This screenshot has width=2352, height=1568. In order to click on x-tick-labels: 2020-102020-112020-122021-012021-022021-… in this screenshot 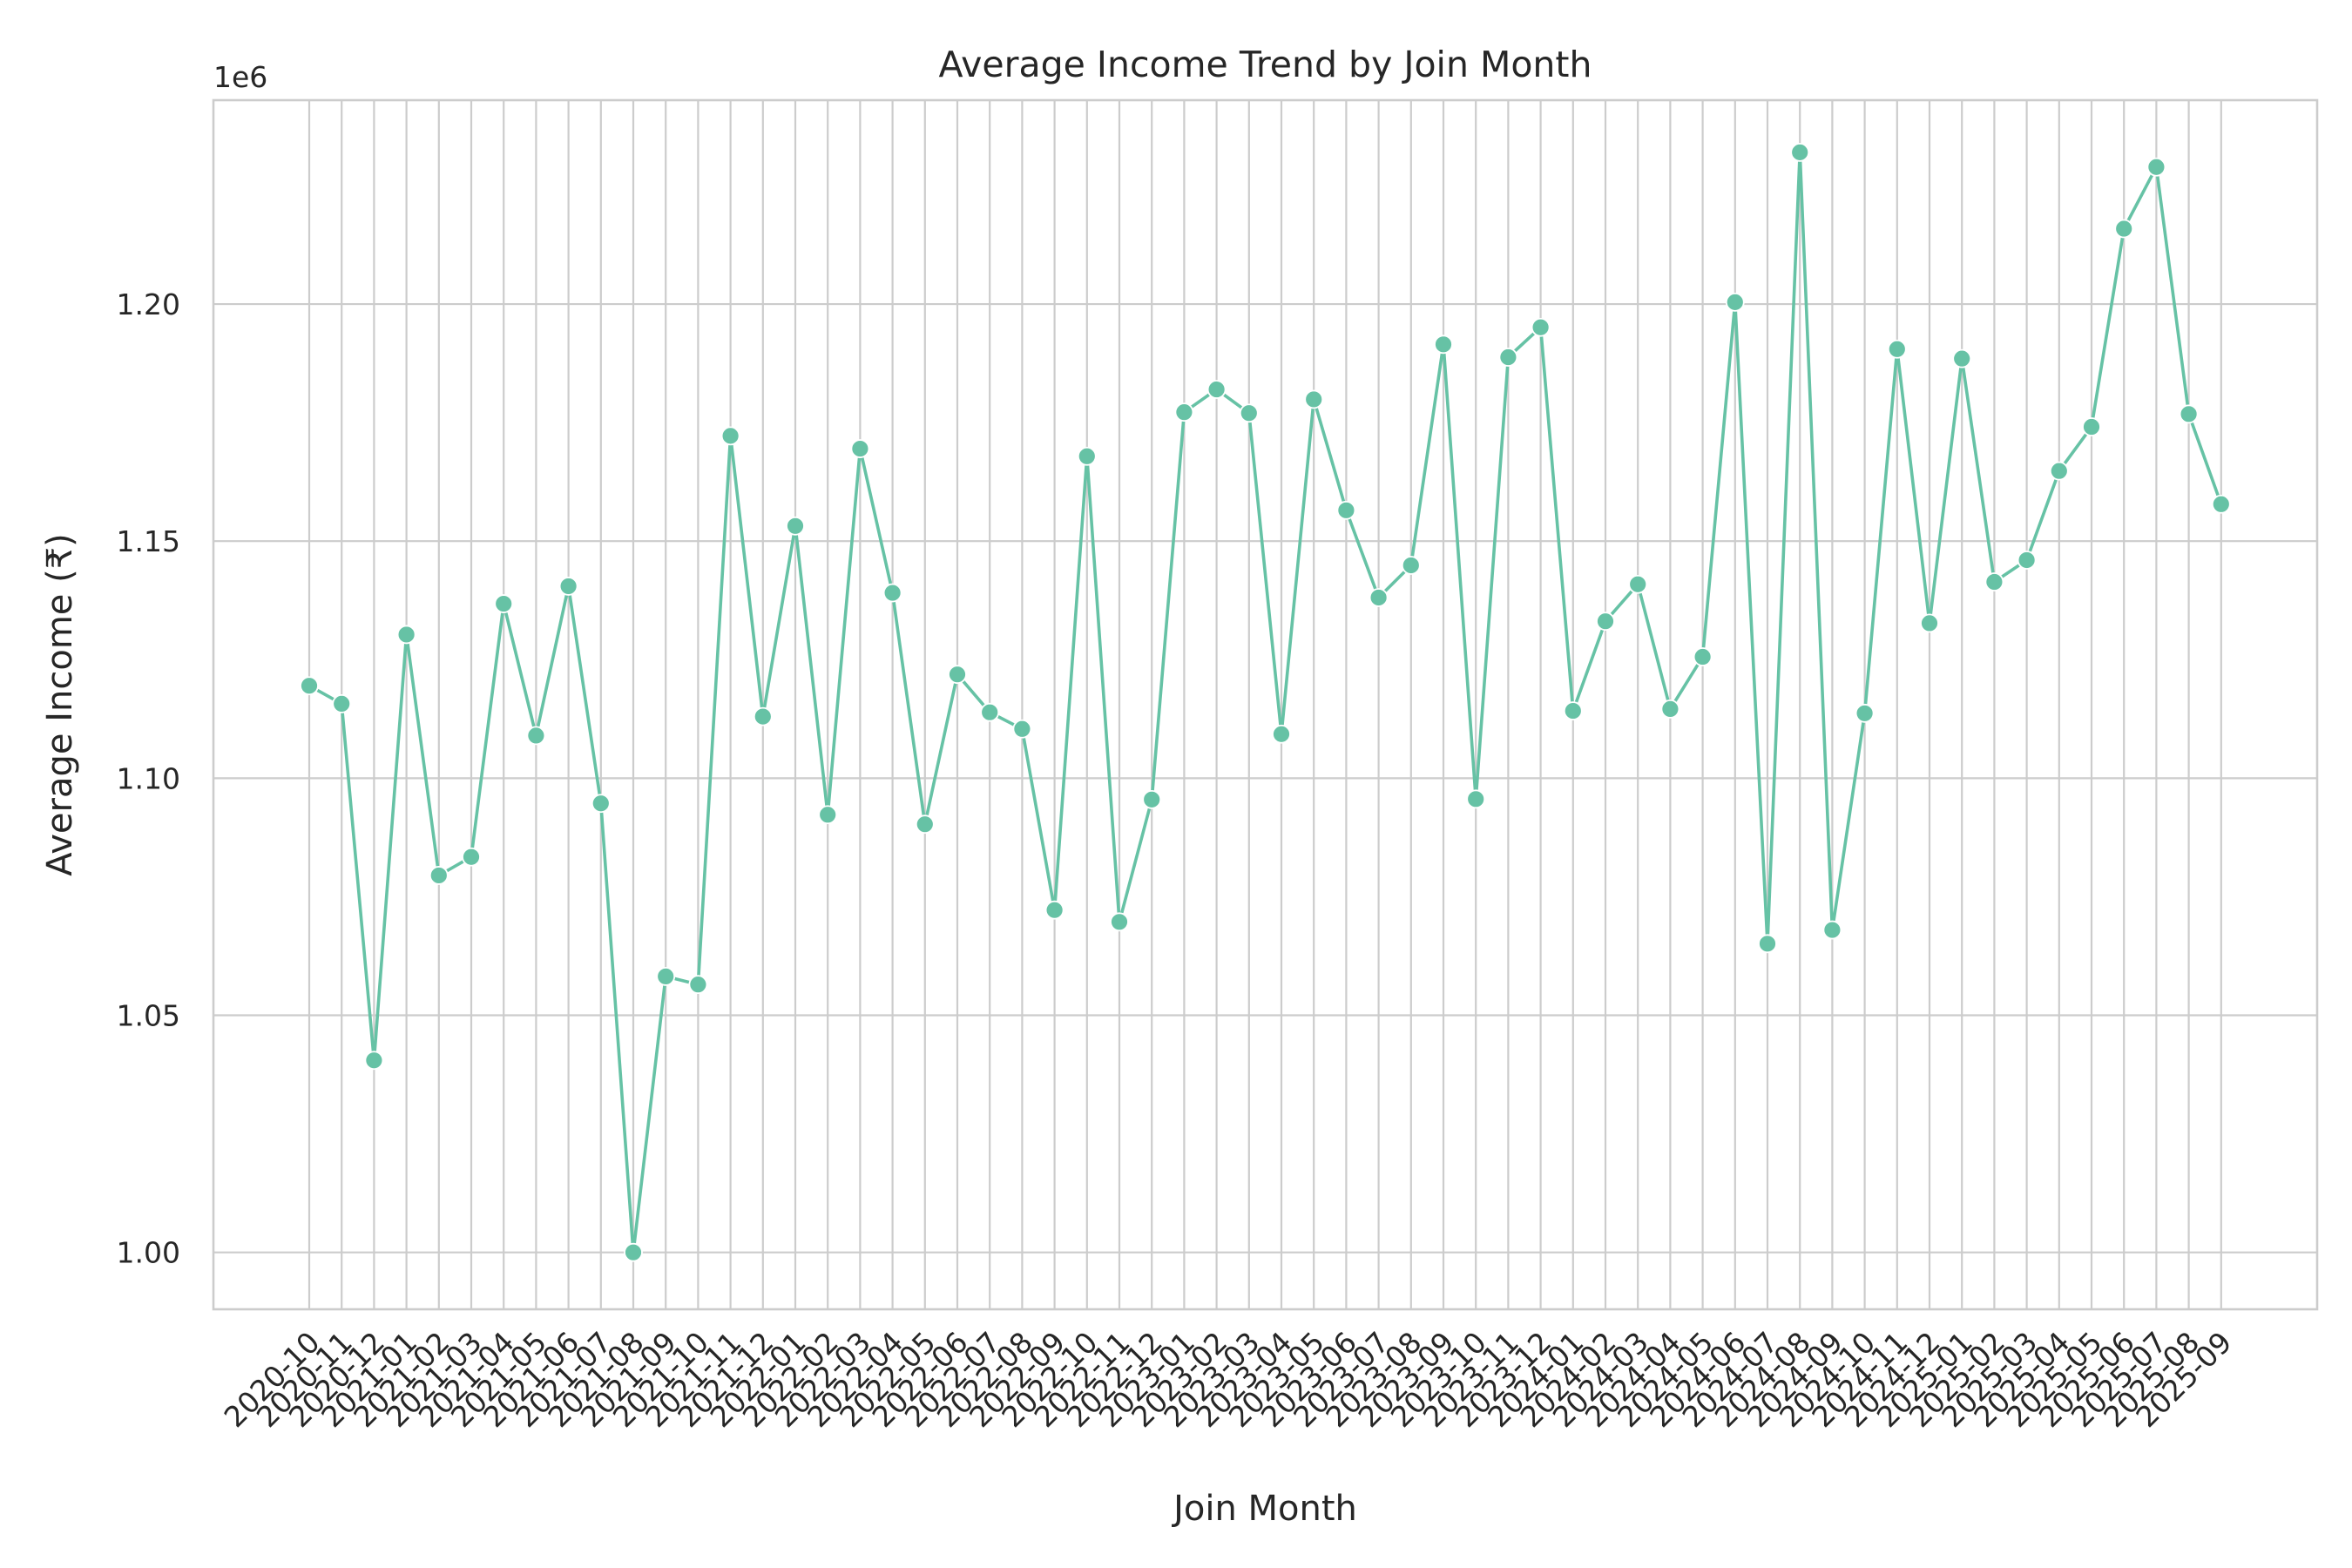, I will do `click(1228, 1379)`.